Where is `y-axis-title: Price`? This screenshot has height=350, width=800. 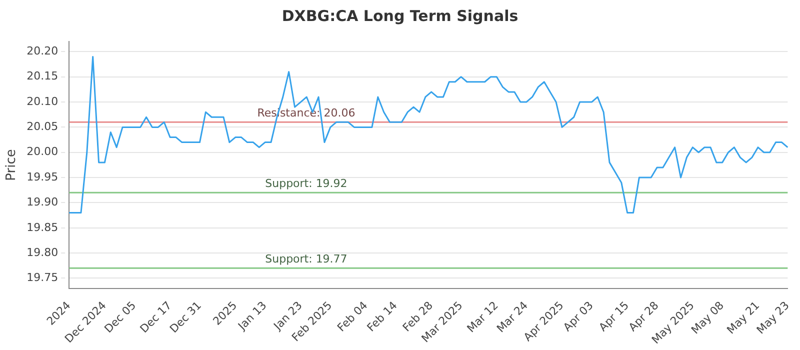 y-axis-title: Price is located at coordinates (12, 165).